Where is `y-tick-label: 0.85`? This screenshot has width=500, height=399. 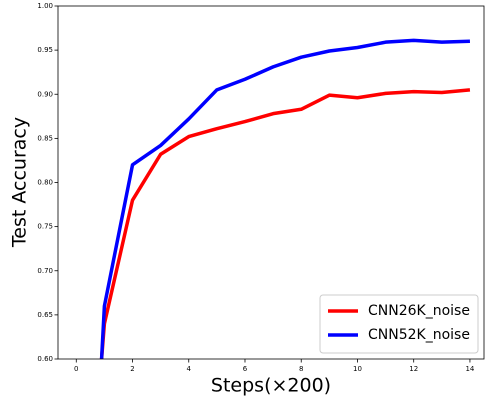 y-tick-label: 0.85 is located at coordinates (45, 138).